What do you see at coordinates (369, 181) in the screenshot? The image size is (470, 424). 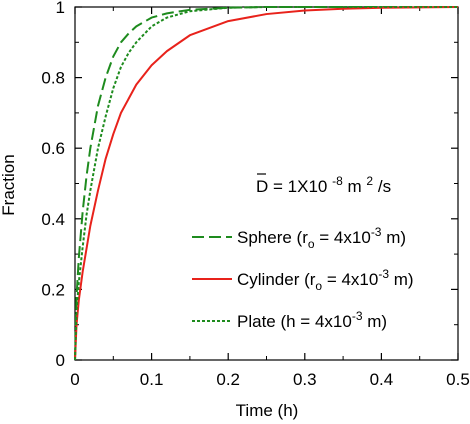 I see `diffusivity-unit-exponent: 2` at bounding box center [369, 181].